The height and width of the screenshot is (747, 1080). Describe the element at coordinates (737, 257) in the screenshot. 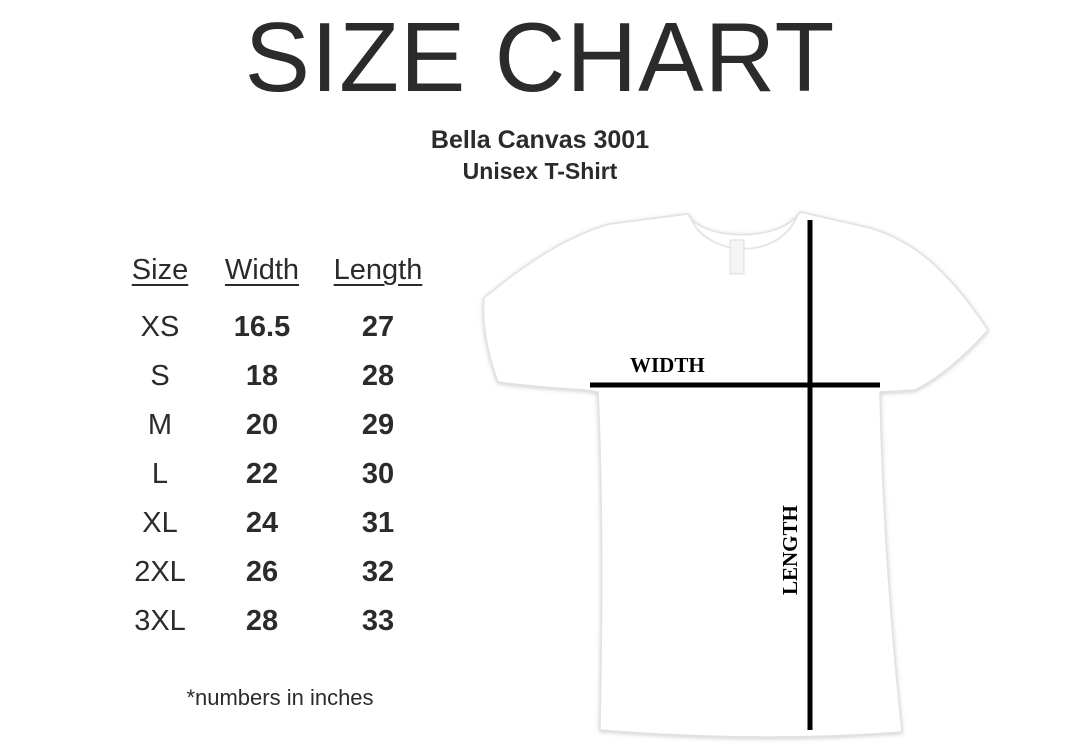

I see `size-tag-icon` at that location.